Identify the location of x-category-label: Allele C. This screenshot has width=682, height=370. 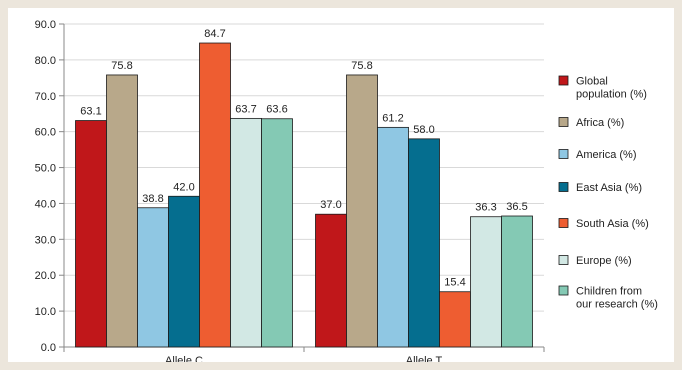
(184, 358).